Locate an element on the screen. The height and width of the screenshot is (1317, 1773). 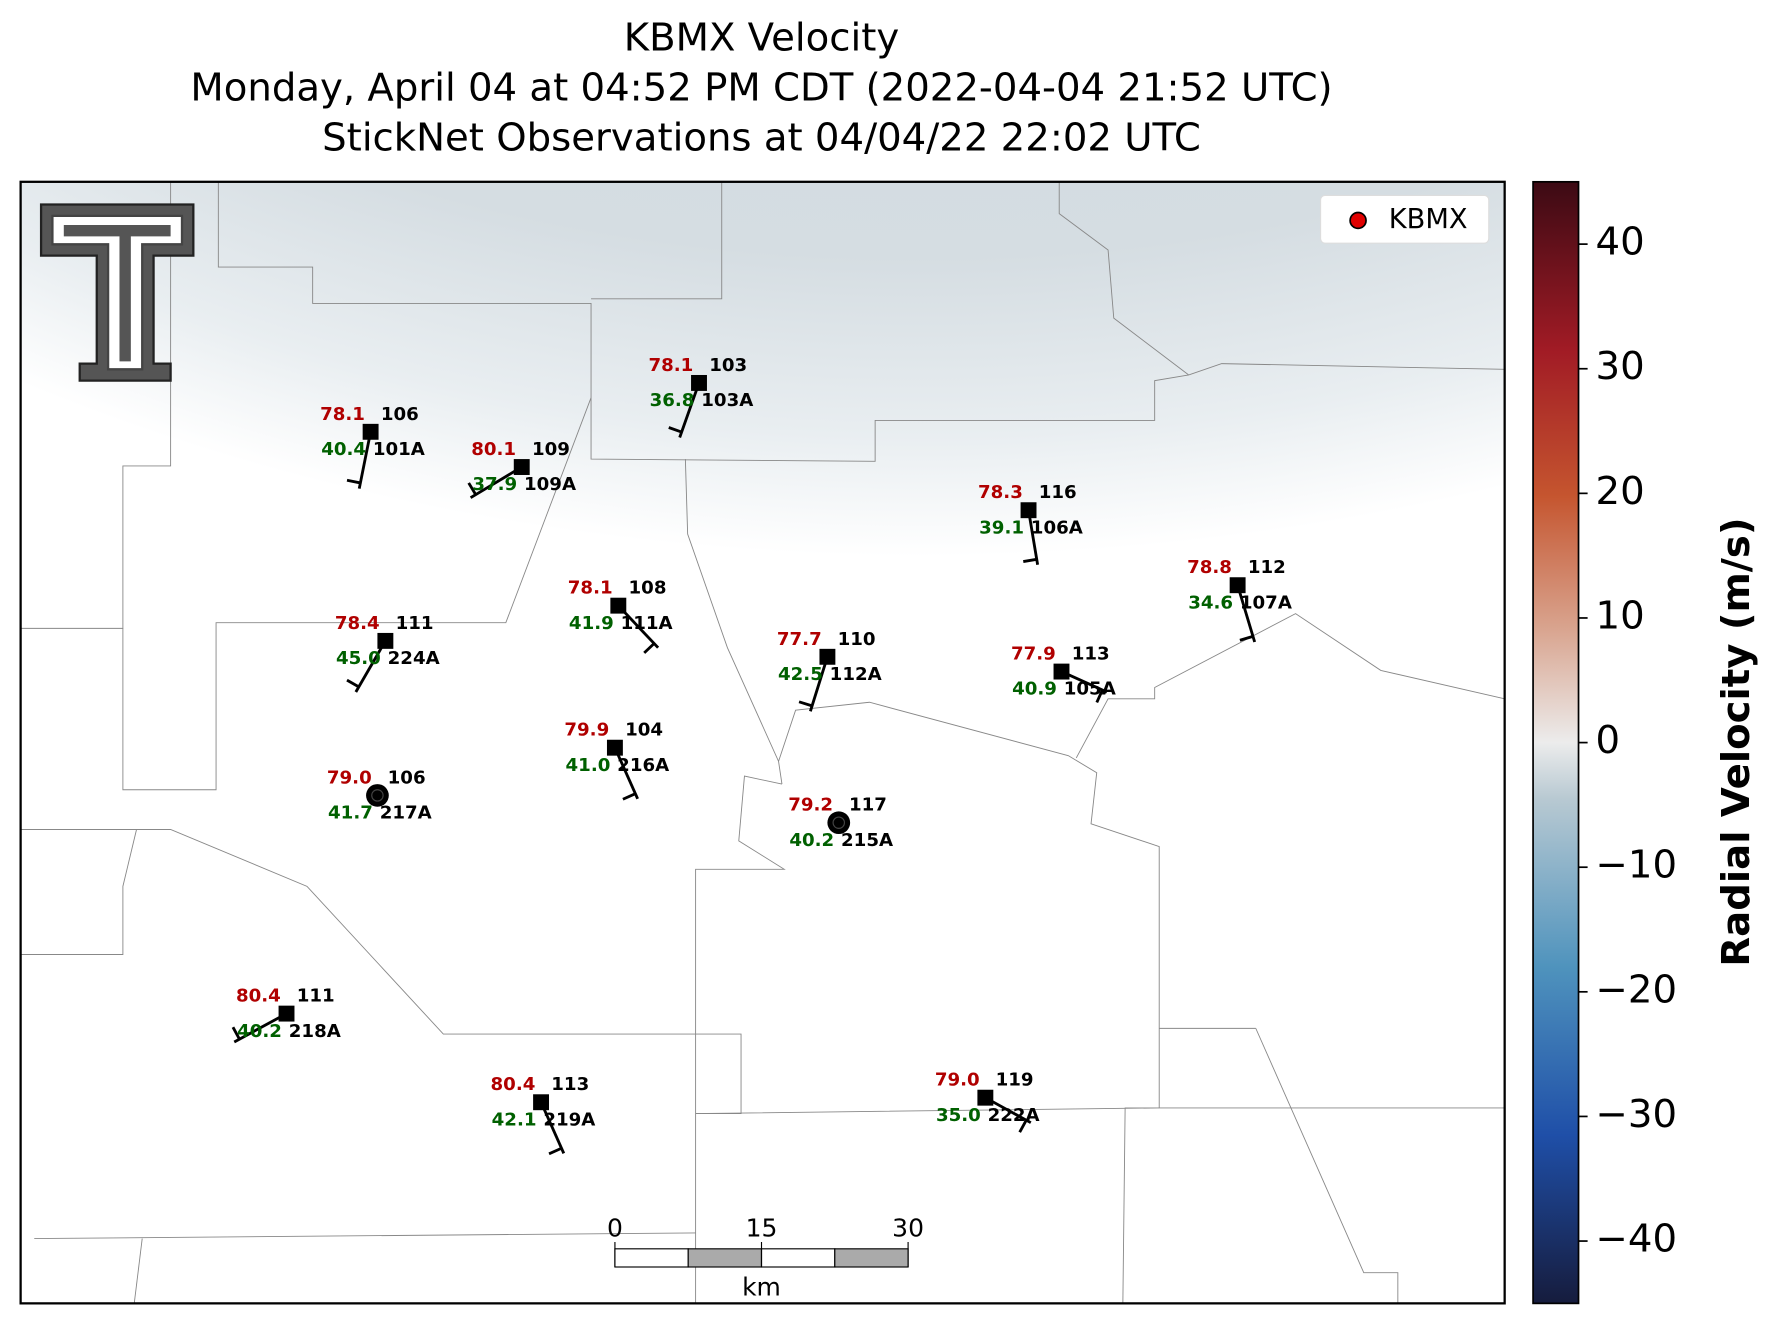
colorbar-tick-label: 10 is located at coordinates (1620, 615).